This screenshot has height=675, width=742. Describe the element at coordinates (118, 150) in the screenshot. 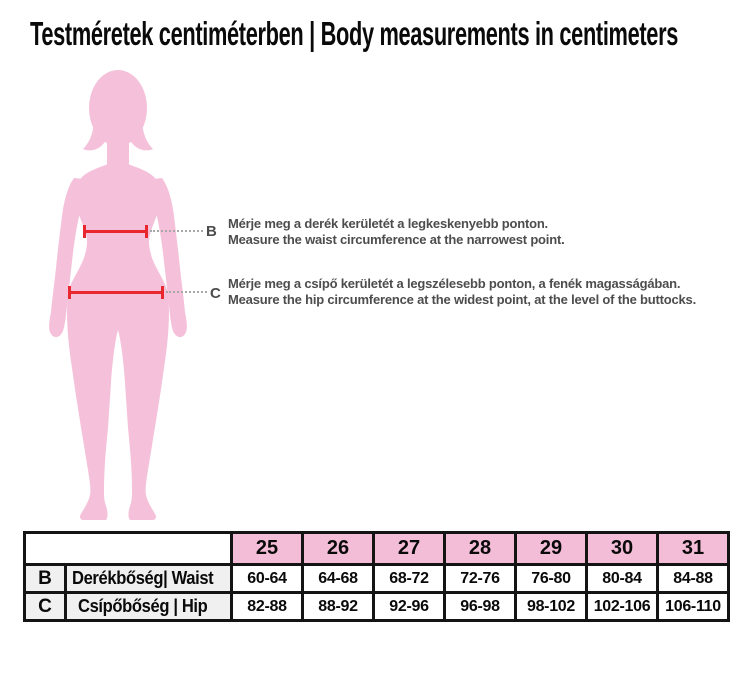

I see `neck-shape` at that location.